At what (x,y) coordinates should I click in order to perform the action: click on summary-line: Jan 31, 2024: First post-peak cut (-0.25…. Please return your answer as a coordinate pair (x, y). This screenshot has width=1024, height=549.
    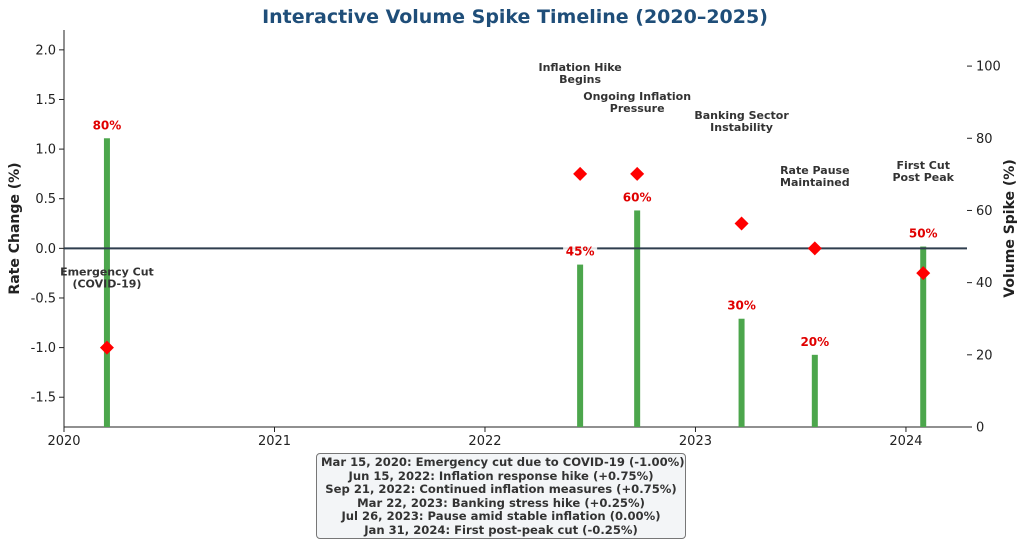
    Looking at the image, I should click on (501, 529).